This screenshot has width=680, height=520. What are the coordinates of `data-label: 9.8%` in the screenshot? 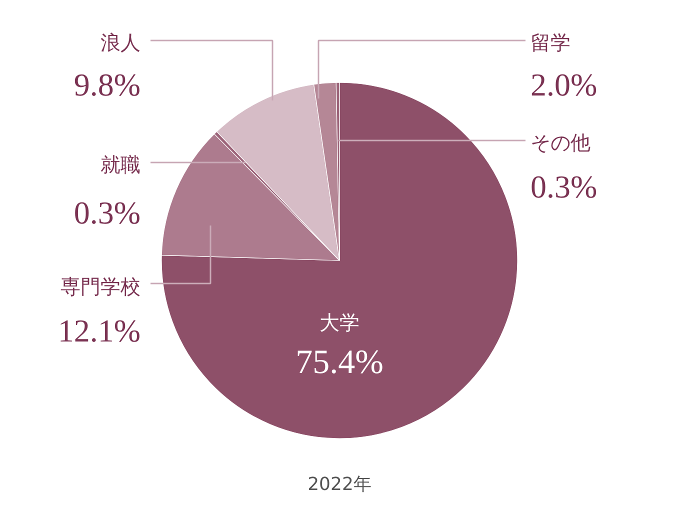 It's located at (107, 84).